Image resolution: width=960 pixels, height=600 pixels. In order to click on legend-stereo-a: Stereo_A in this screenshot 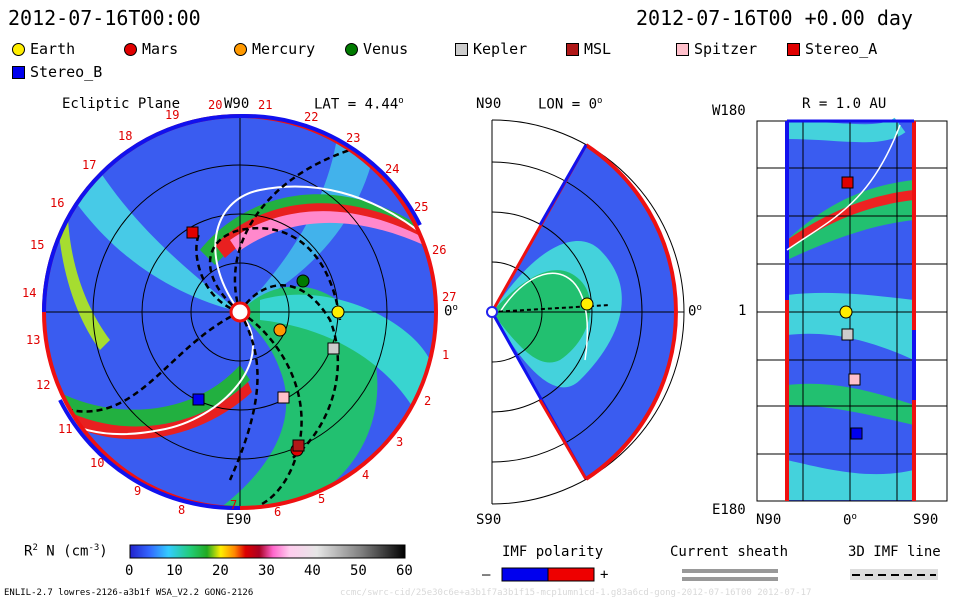, I will do `click(832, 49)`.